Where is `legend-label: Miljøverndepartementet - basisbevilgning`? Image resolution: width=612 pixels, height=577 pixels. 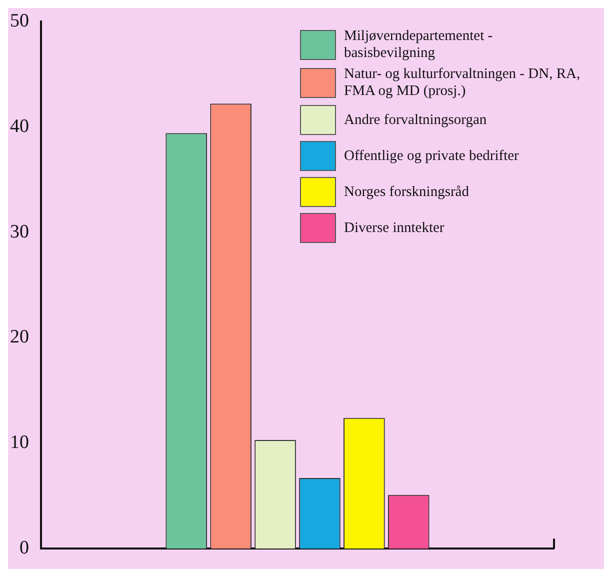 legend-label: Miljøverndepartementet - basisbevilgning is located at coordinates (419, 45).